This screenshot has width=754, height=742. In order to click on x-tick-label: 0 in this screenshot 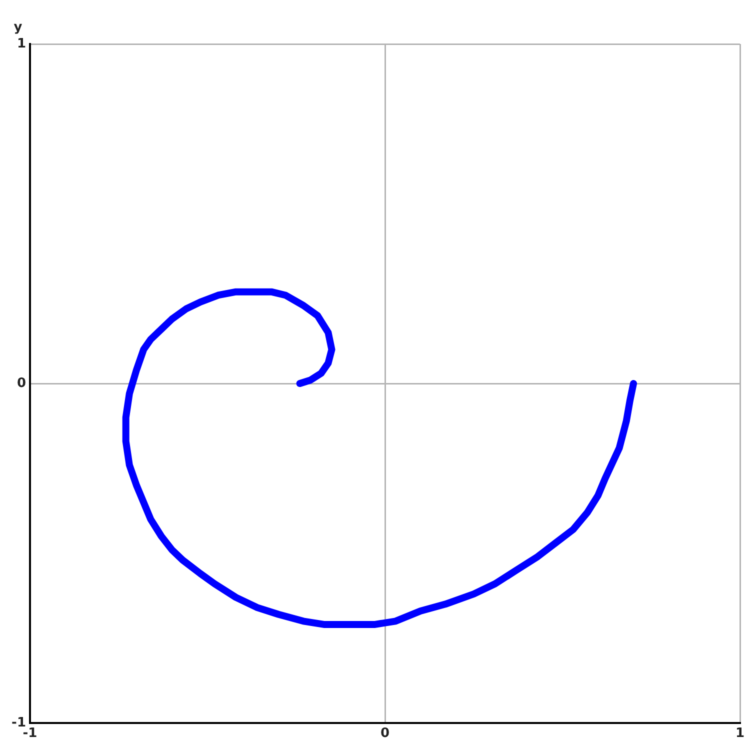, I will do `click(385, 734)`.